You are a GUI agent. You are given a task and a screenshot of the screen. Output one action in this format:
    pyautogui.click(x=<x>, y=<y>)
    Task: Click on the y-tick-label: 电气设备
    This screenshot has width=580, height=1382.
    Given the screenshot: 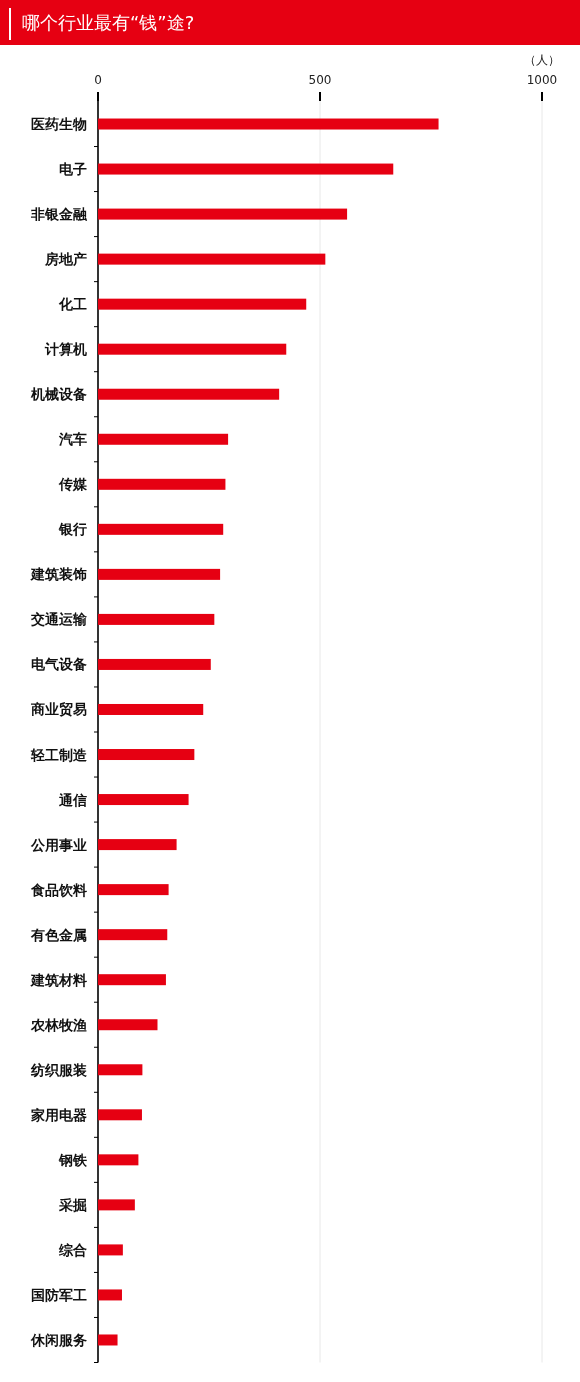 What is the action you would take?
    pyautogui.click(x=59, y=664)
    